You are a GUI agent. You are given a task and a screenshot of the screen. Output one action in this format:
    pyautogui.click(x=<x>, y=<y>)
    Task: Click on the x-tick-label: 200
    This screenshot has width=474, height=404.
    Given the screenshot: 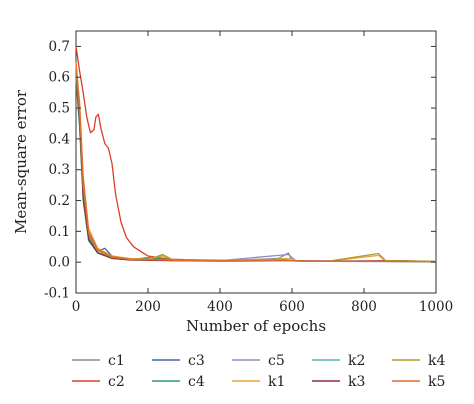 What is the action you would take?
    pyautogui.click(x=148, y=307)
    